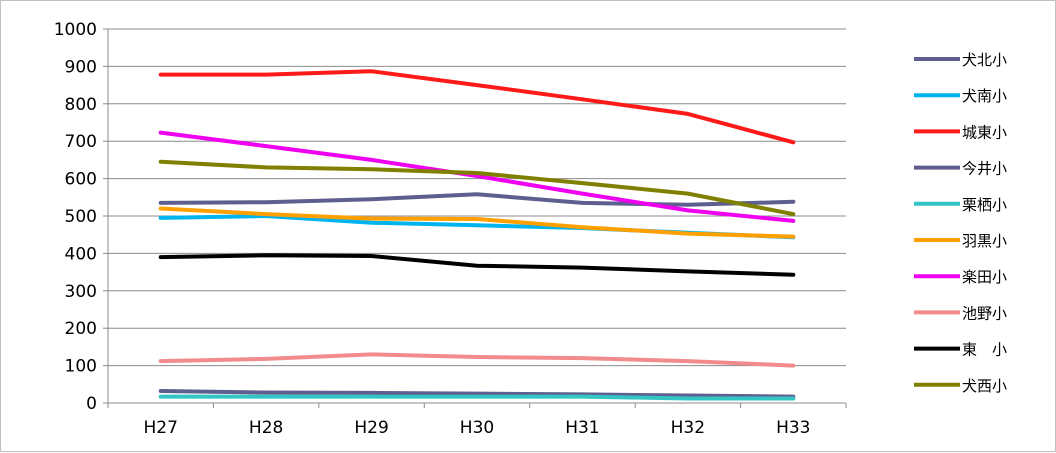 This screenshot has height=453, width=1056. I want to click on legend-label: 楽田小, so click(984, 277).